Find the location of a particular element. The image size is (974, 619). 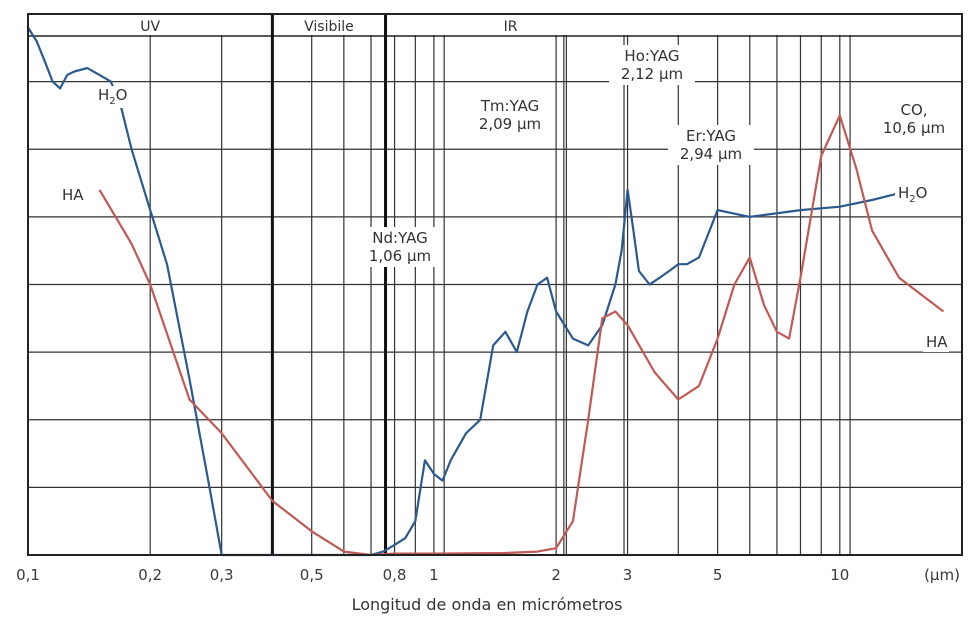

annotation-text-line: 1,06 µm is located at coordinates (400, 256).